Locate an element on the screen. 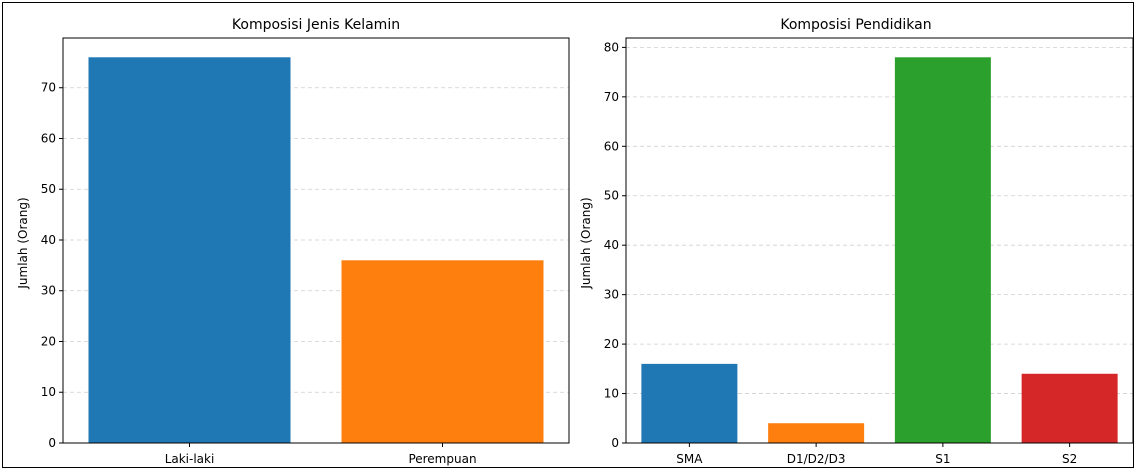 The width and height of the screenshot is (1138, 470). x-tick-label: D1/D2/D3 is located at coordinates (816, 459).